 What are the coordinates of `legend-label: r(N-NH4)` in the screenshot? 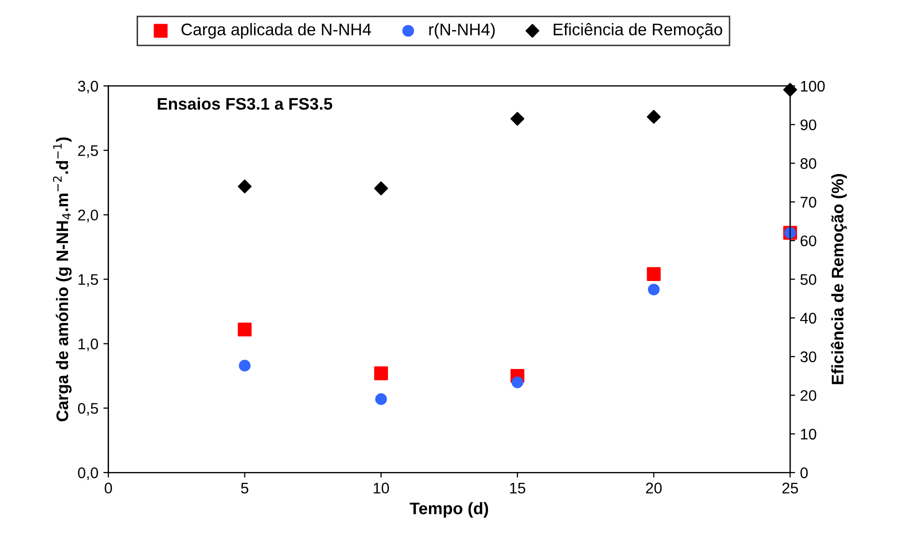 It's located at (462, 31).